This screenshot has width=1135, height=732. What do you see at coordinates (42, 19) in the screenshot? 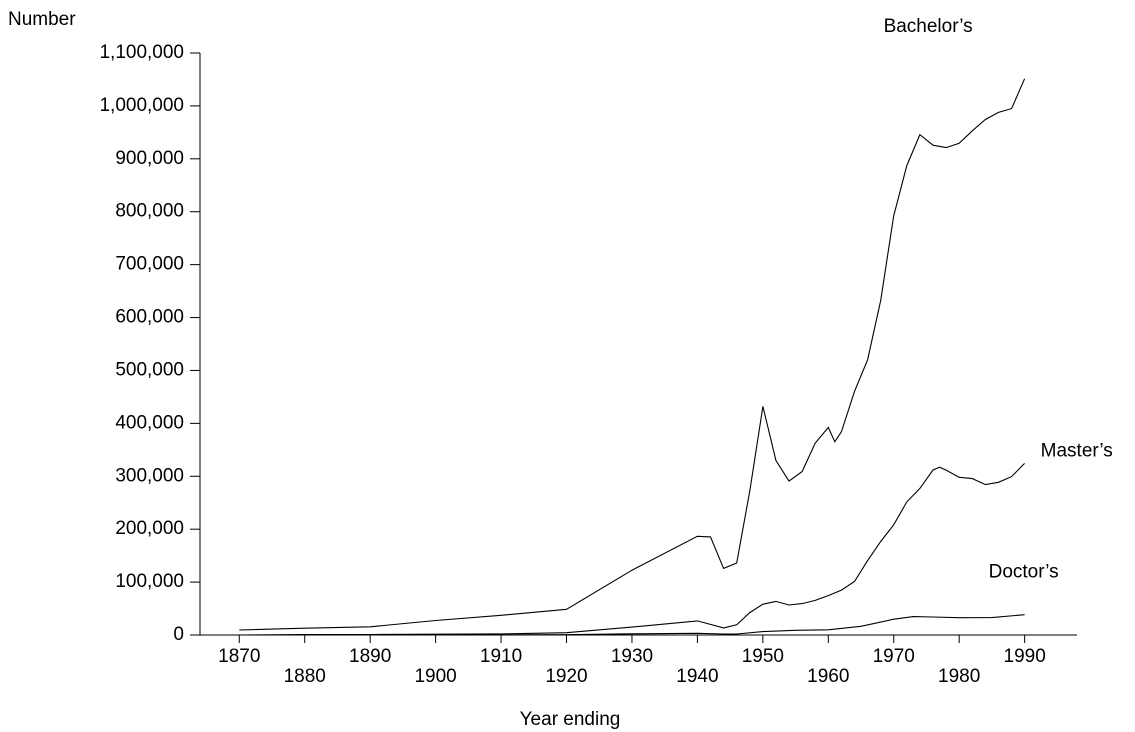
I see `y-axis-label: Number` at bounding box center [42, 19].